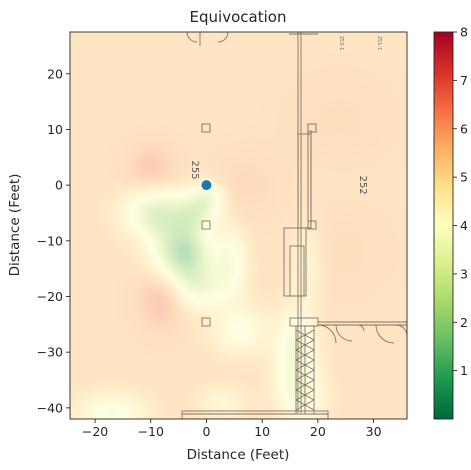 The width and height of the screenshot is (471, 470). What do you see at coordinates (50, 407) in the screenshot?
I see `y-tick-label: −40` at bounding box center [50, 407].